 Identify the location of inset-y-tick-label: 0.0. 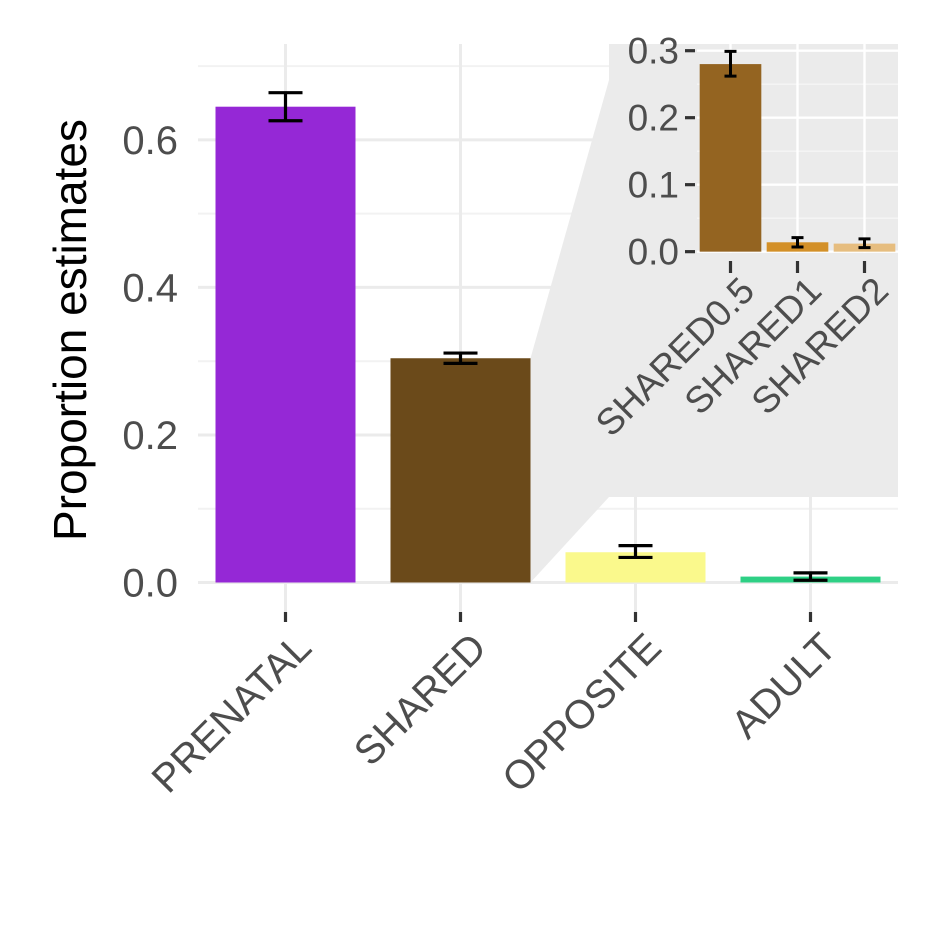
(653, 252).